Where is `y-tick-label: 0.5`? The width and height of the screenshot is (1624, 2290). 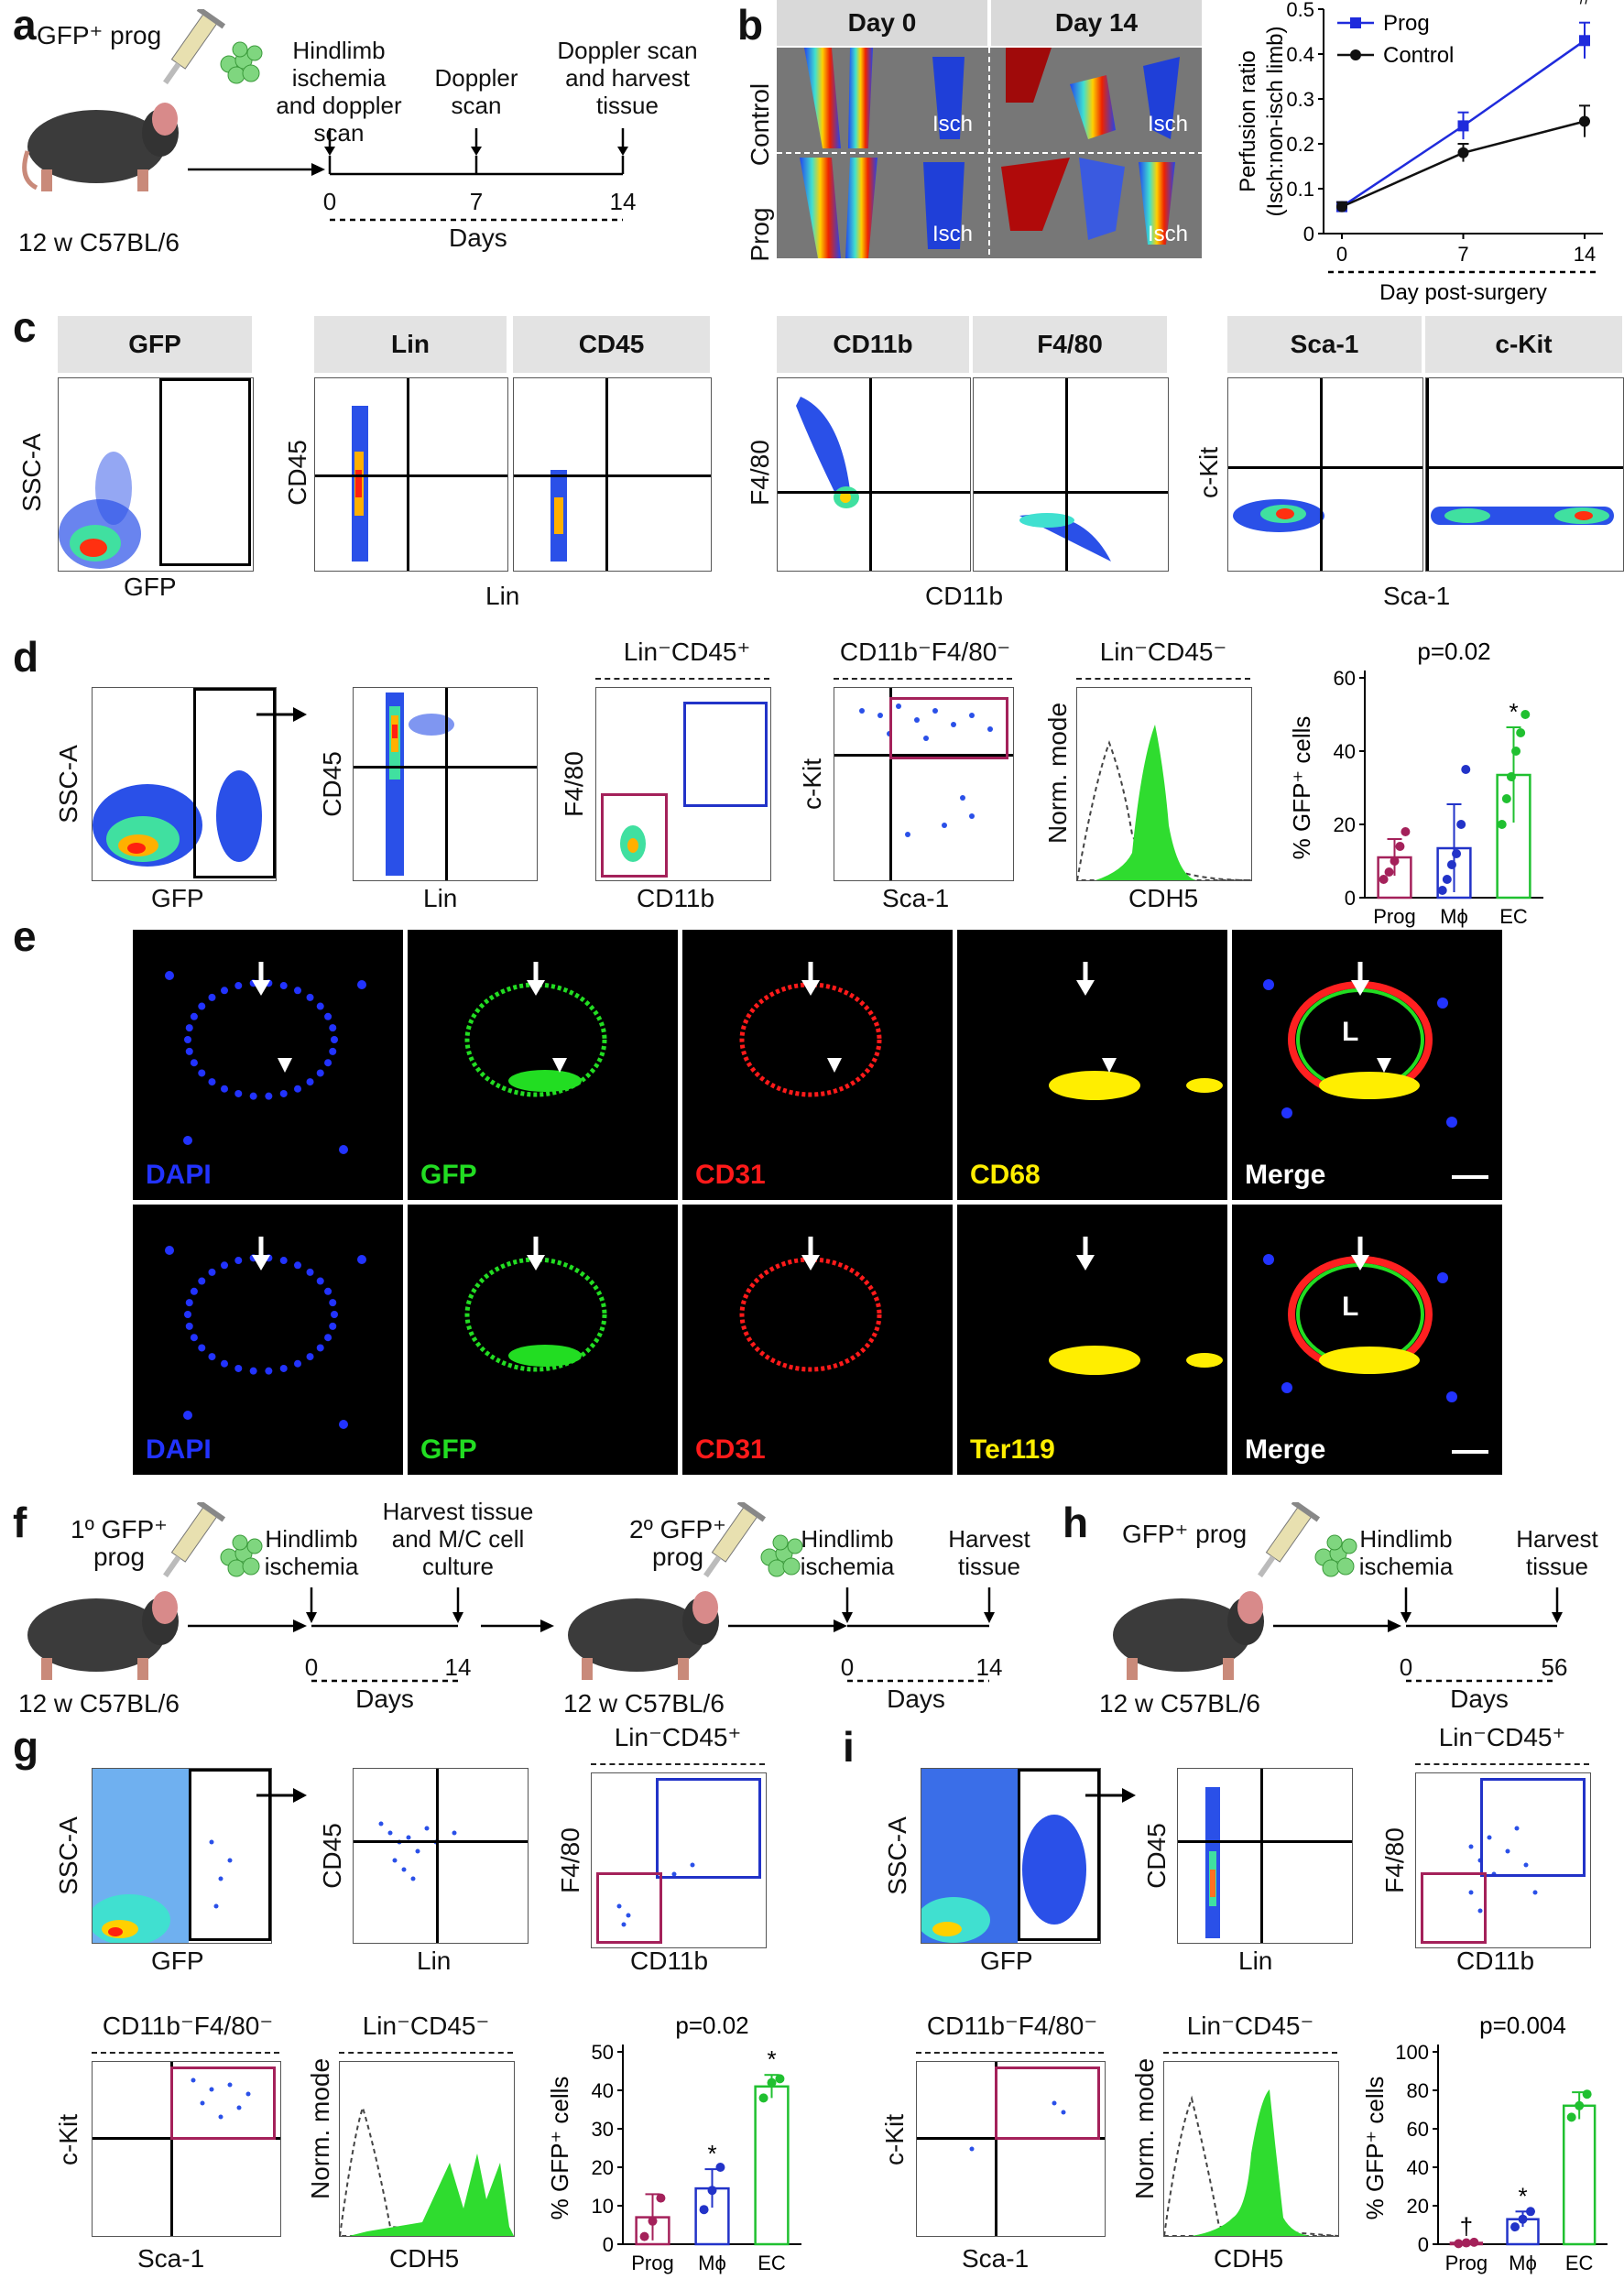 y-tick-label: 0.5 is located at coordinates (1300, 11).